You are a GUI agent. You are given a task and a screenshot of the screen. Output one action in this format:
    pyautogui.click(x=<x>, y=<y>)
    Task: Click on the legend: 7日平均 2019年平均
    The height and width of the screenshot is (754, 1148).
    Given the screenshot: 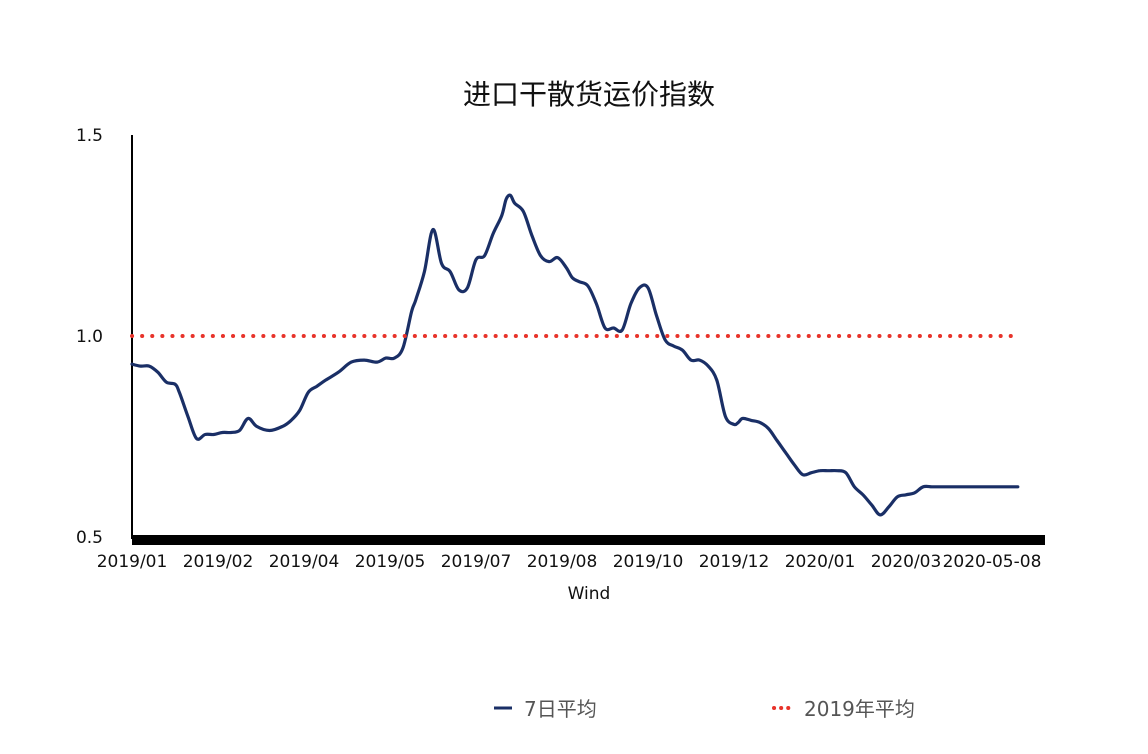 What is the action you would take?
    pyautogui.click(x=704, y=709)
    